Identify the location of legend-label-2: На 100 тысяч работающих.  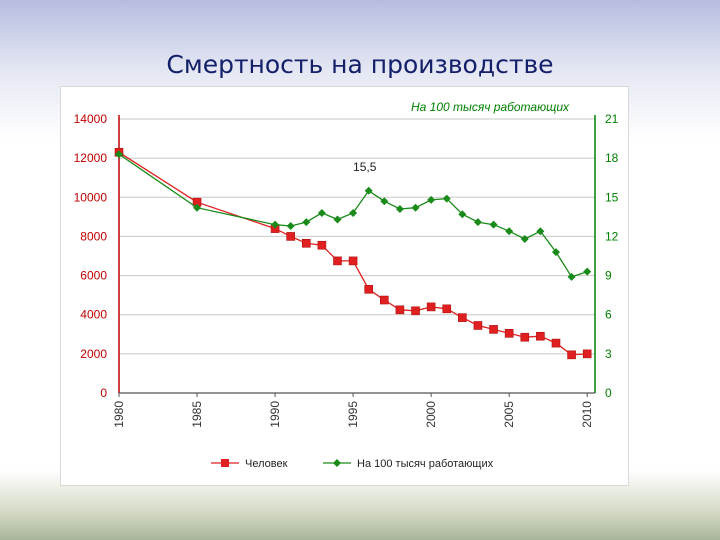
(425, 464).